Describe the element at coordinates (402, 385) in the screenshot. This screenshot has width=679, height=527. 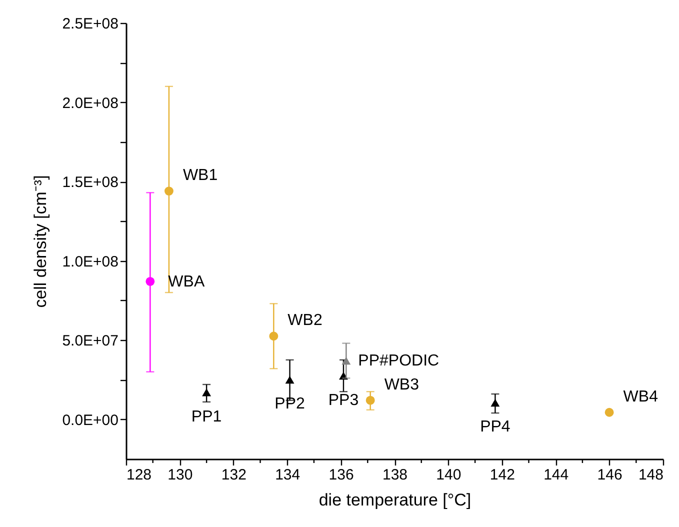
I see `annotation: WB3` at that location.